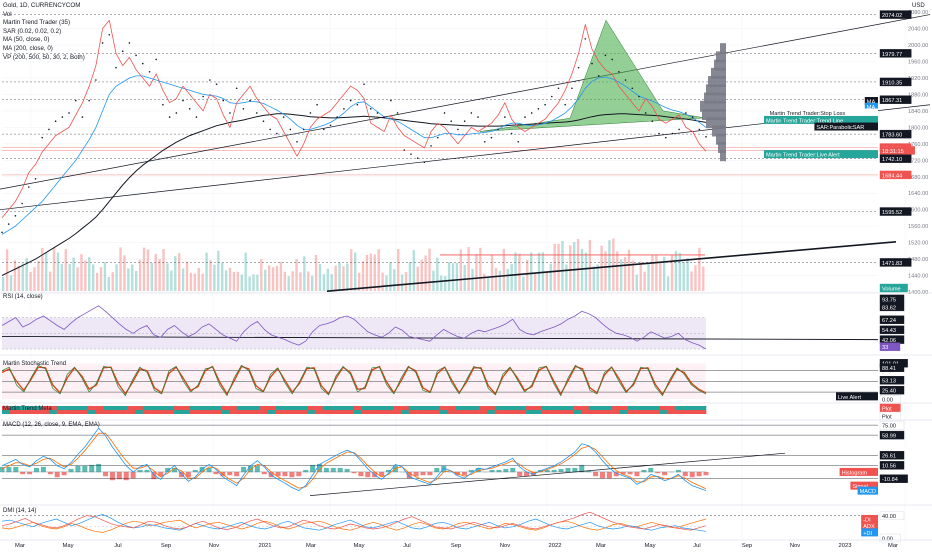 Image resolution: width=932 pixels, height=555 pixels. Describe the element at coordinates (893, 546) in the screenshot. I see `x-tick-label: Mar` at that location.